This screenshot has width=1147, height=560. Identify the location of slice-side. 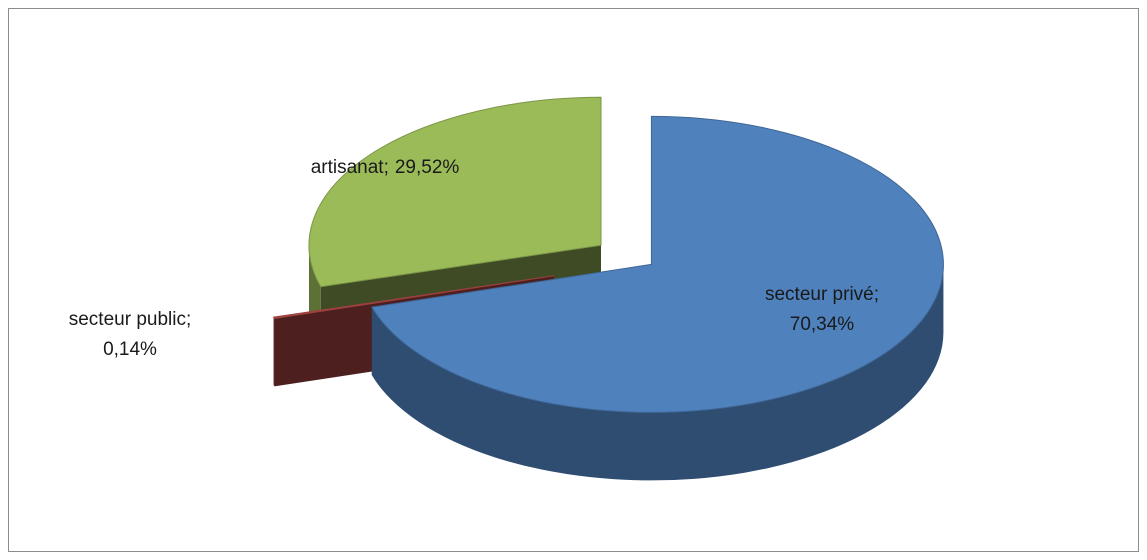
(274, 352).